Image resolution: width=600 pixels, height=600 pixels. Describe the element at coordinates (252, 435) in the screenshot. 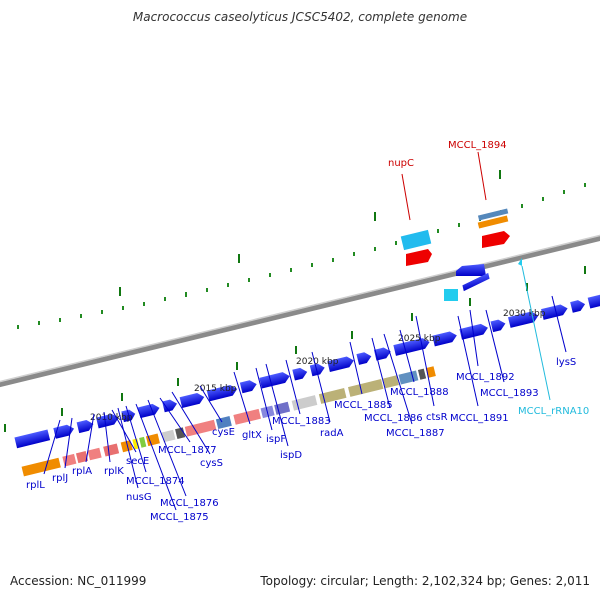

I see `gene-label: gltX` at that location.